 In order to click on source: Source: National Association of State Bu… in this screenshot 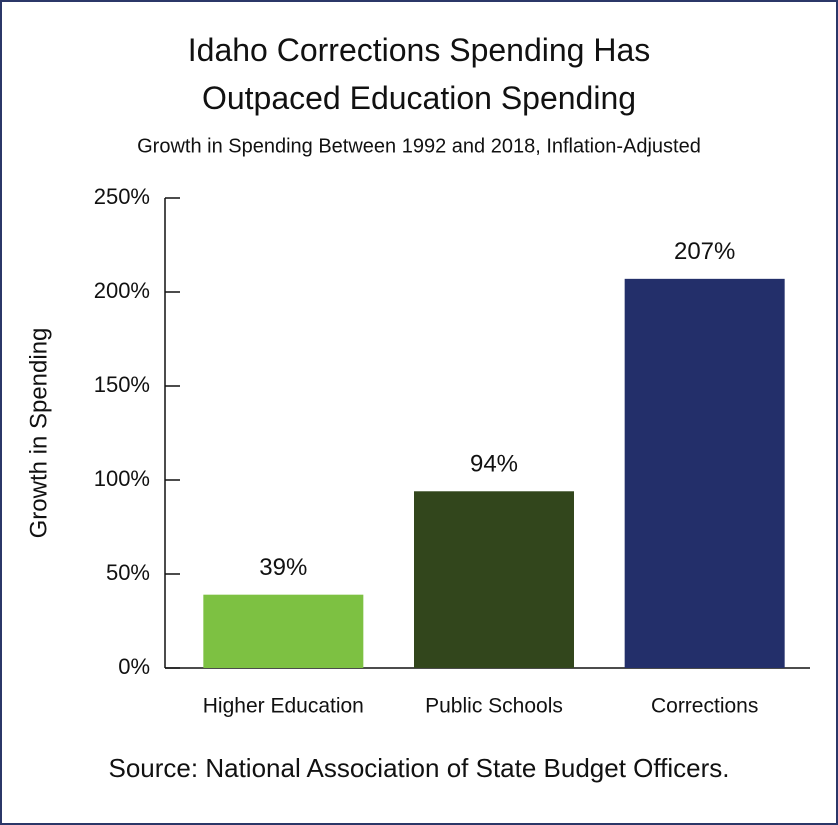, I will do `click(419, 768)`.